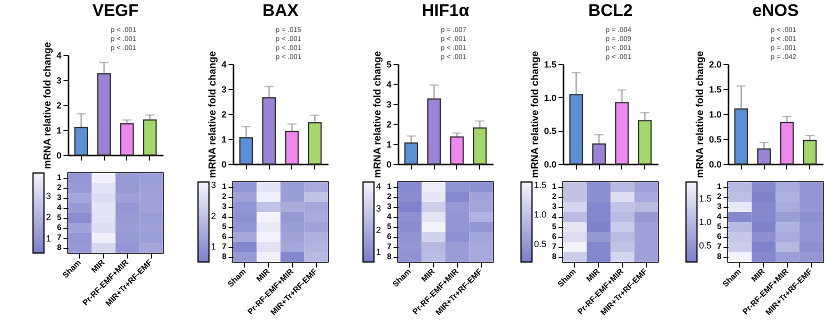  Describe the element at coordinates (610, 10) in the screenshot. I see `chart-title: BCL2` at that location.